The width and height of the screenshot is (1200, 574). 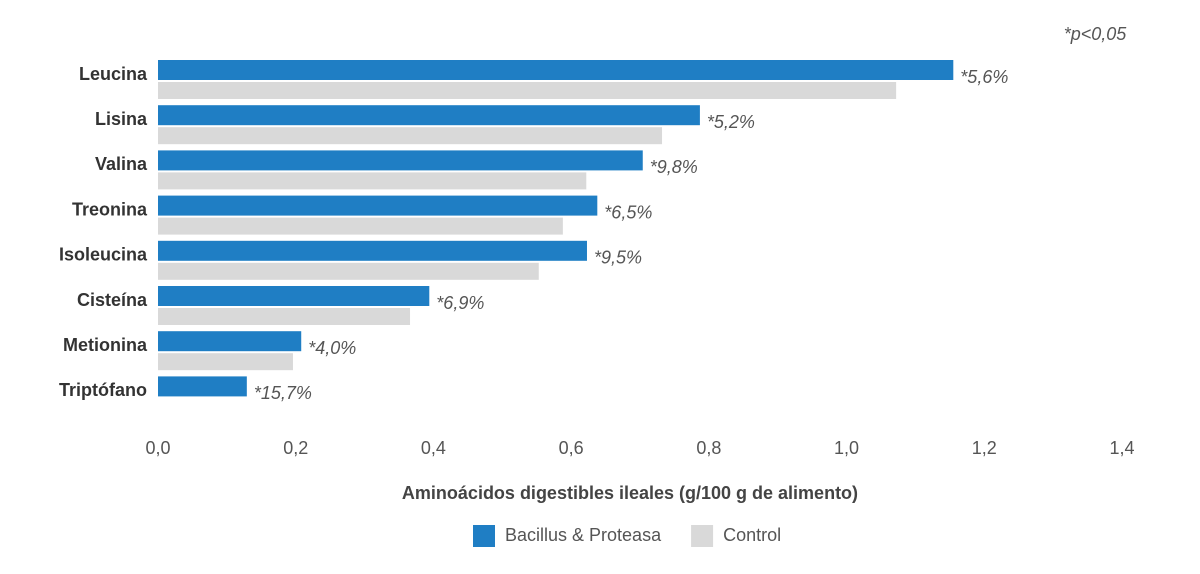 I want to click on x-tick-label: 1,4, so click(x=1121, y=448).